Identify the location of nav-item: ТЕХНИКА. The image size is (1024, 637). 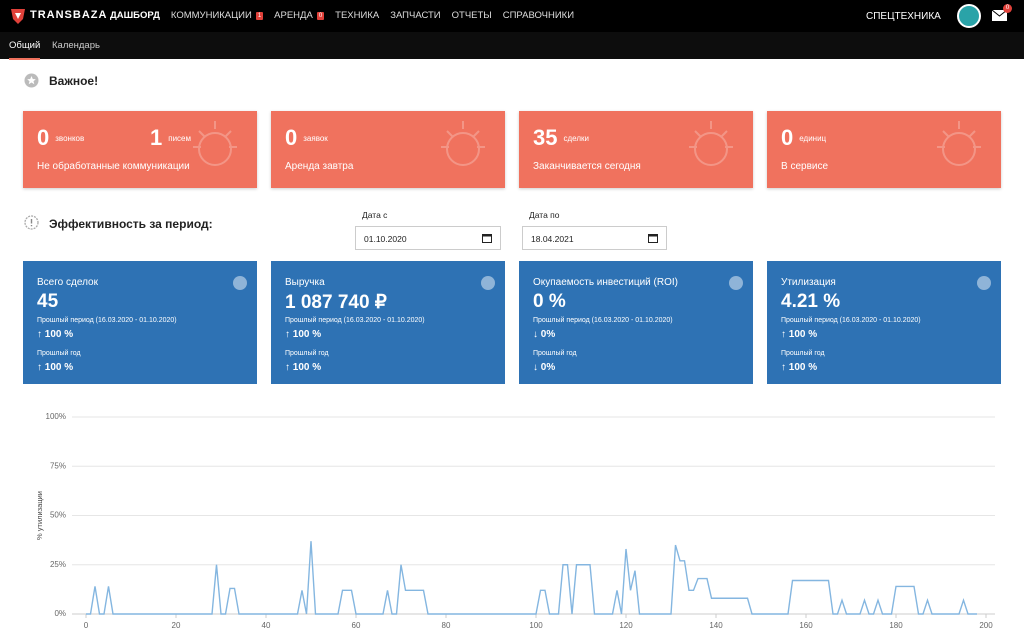
(357, 15).